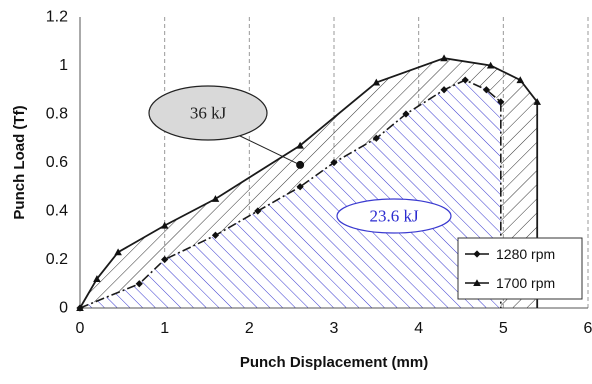 The image size is (592, 384). What do you see at coordinates (249, 328) in the screenshot?
I see `x-tick-label-2: 2` at bounding box center [249, 328].